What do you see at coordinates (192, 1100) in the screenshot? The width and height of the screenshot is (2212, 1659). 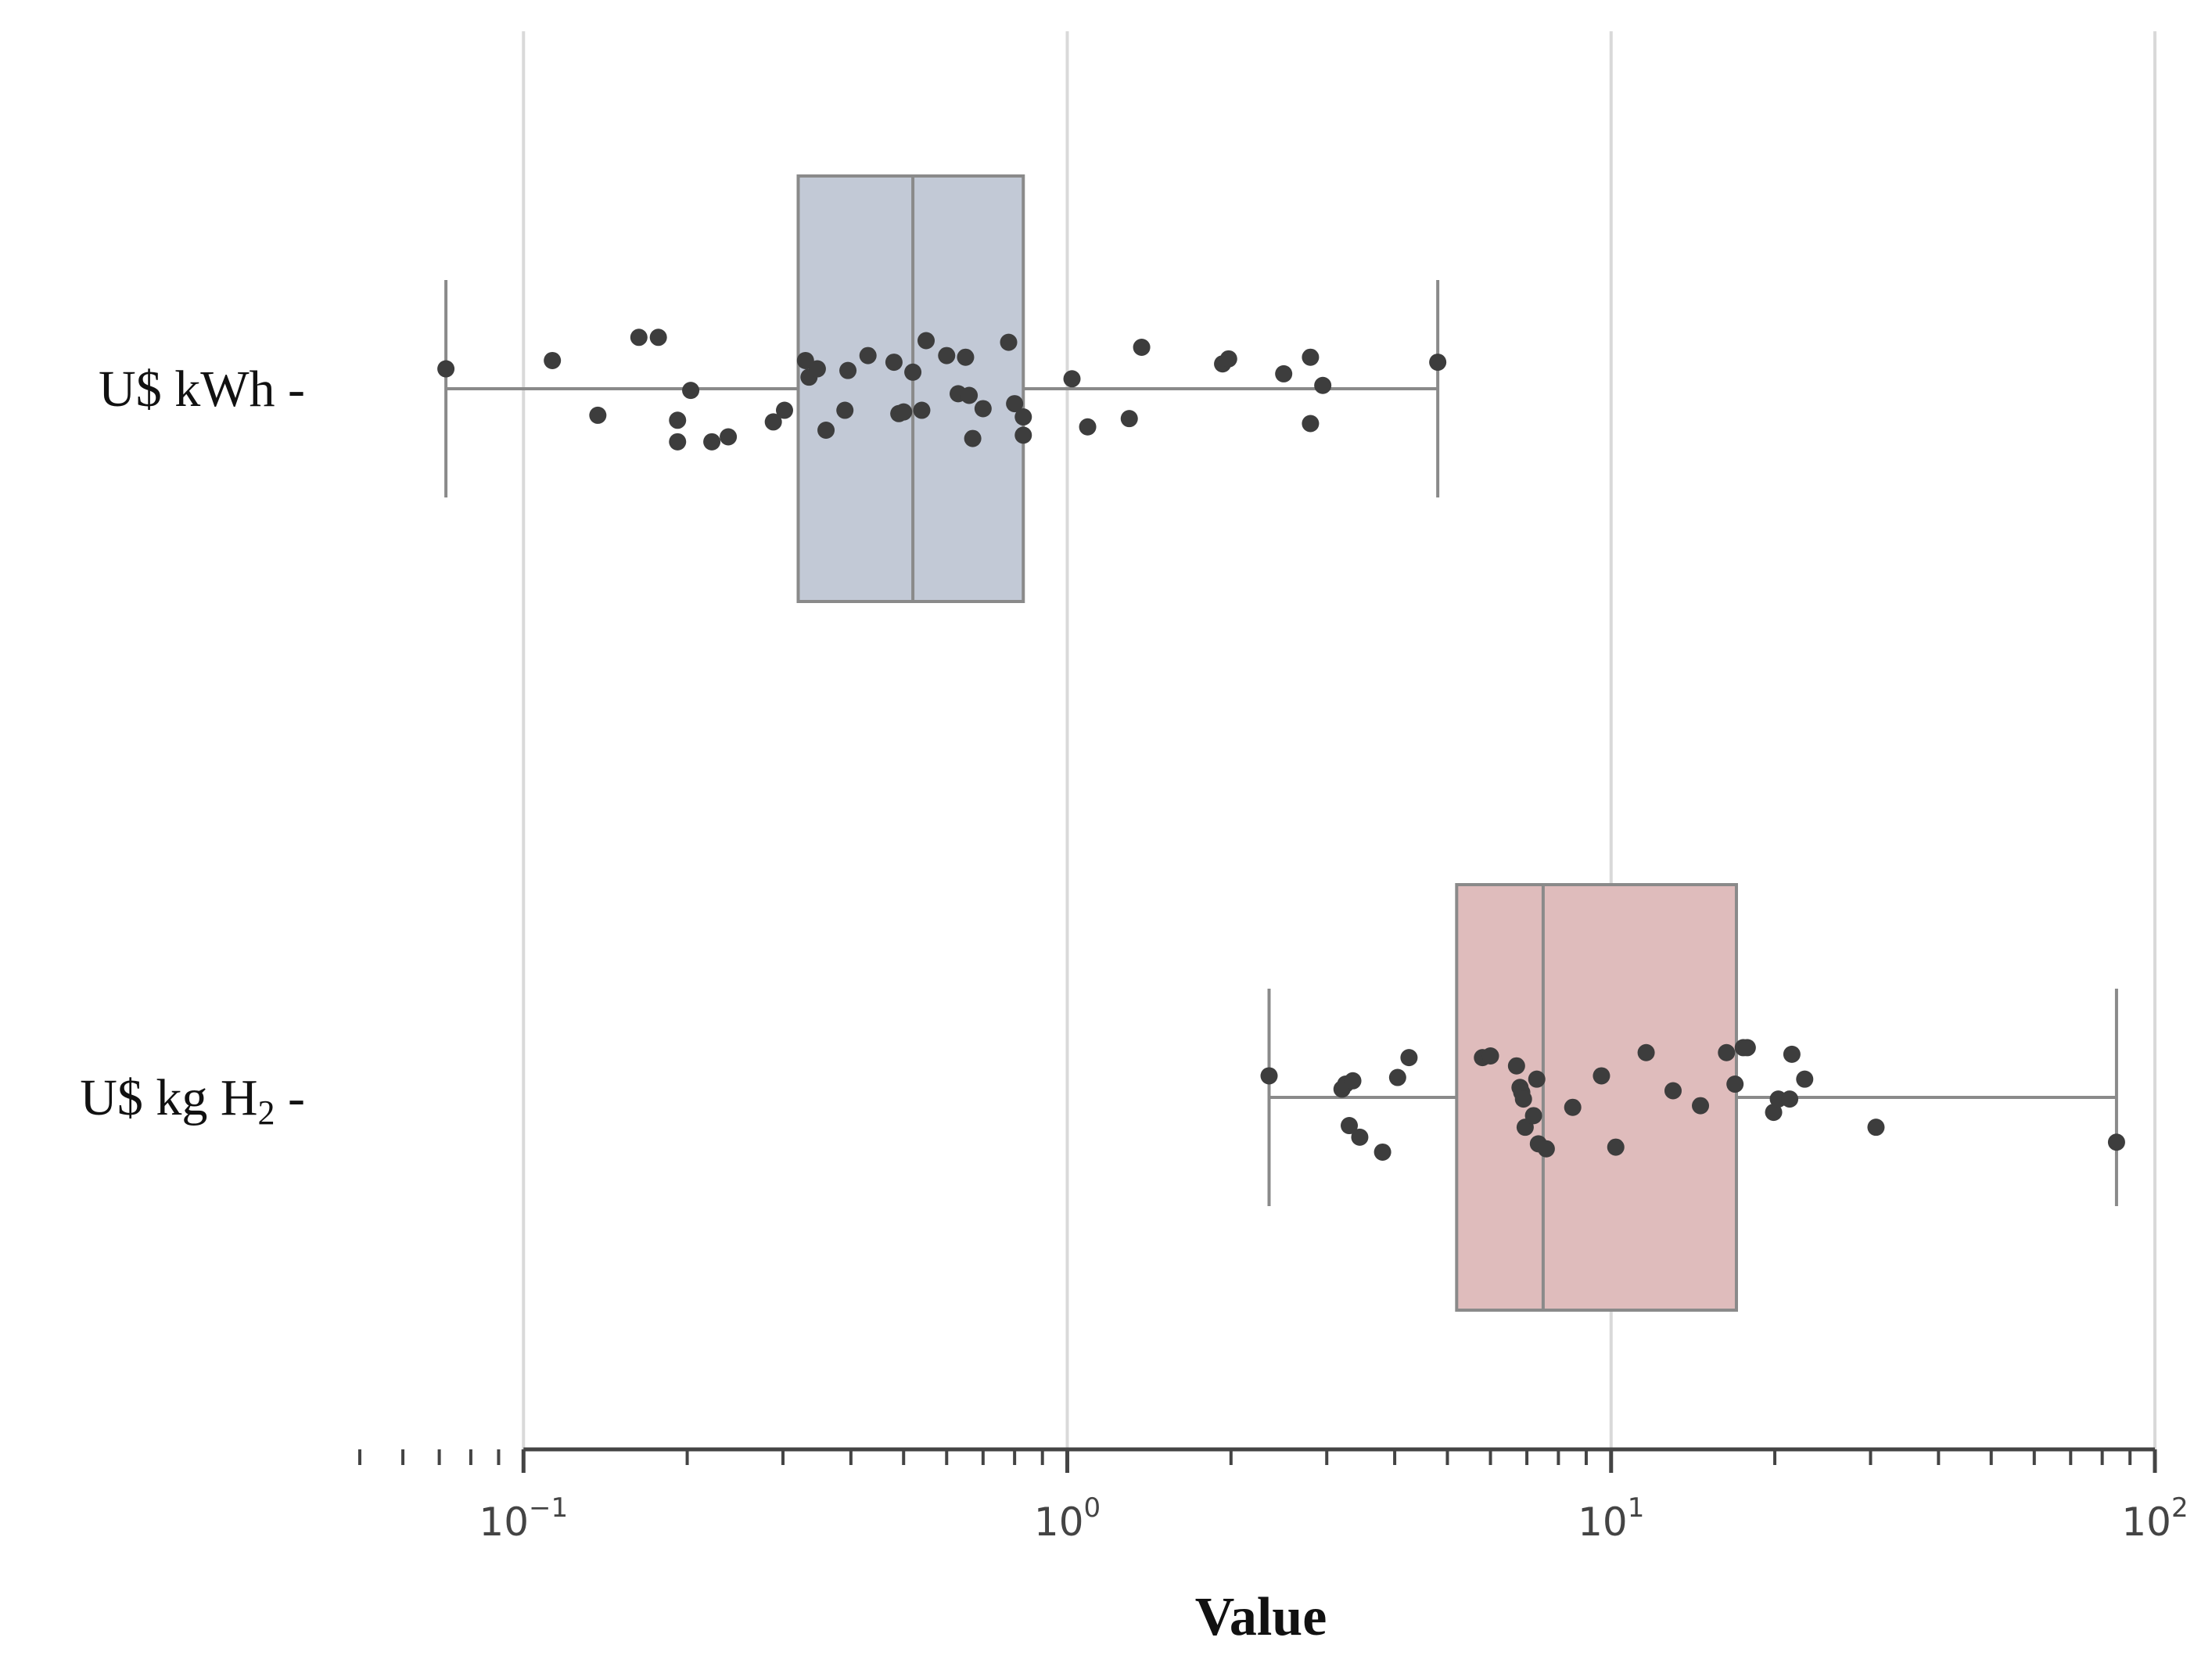 I see `category-label-1: U$ kg H2 -` at bounding box center [192, 1100].